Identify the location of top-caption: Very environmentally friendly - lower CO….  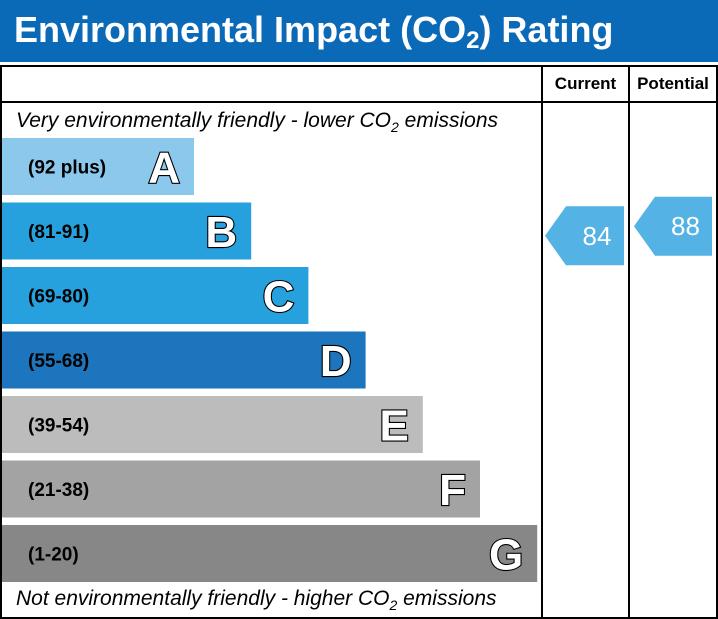
(257, 122).